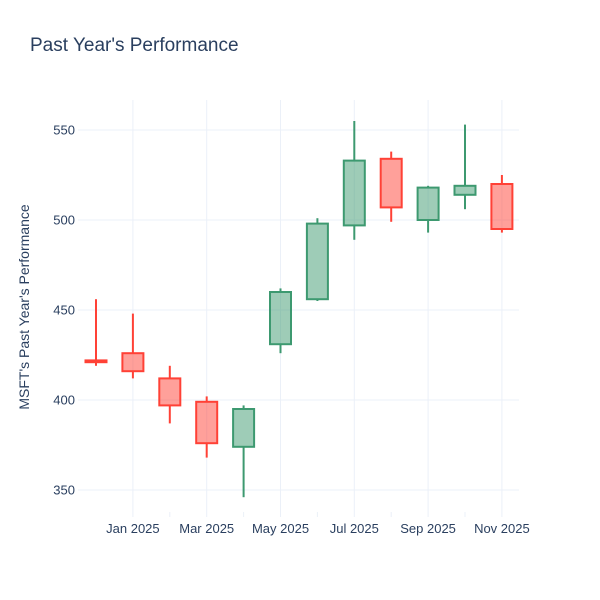 The height and width of the screenshot is (600, 600). Describe the element at coordinates (280, 528) in the screenshot. I see `x-tick-label: May 2025` at that location.